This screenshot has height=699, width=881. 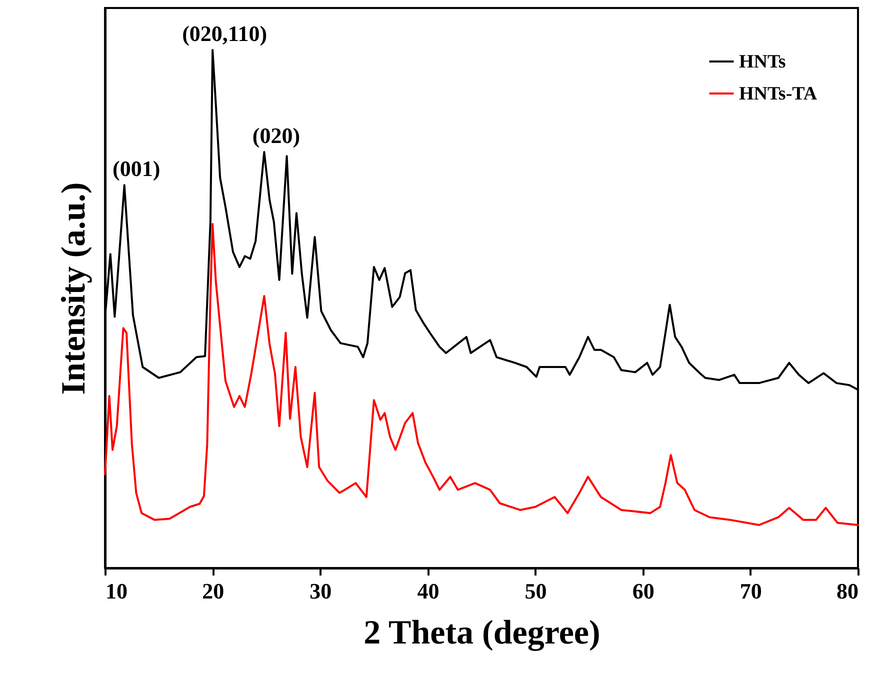 What do you see at coordinates (213, 591) in the screenshot?
I see `x-tick-label: 20` at bounding box center [213, 591].